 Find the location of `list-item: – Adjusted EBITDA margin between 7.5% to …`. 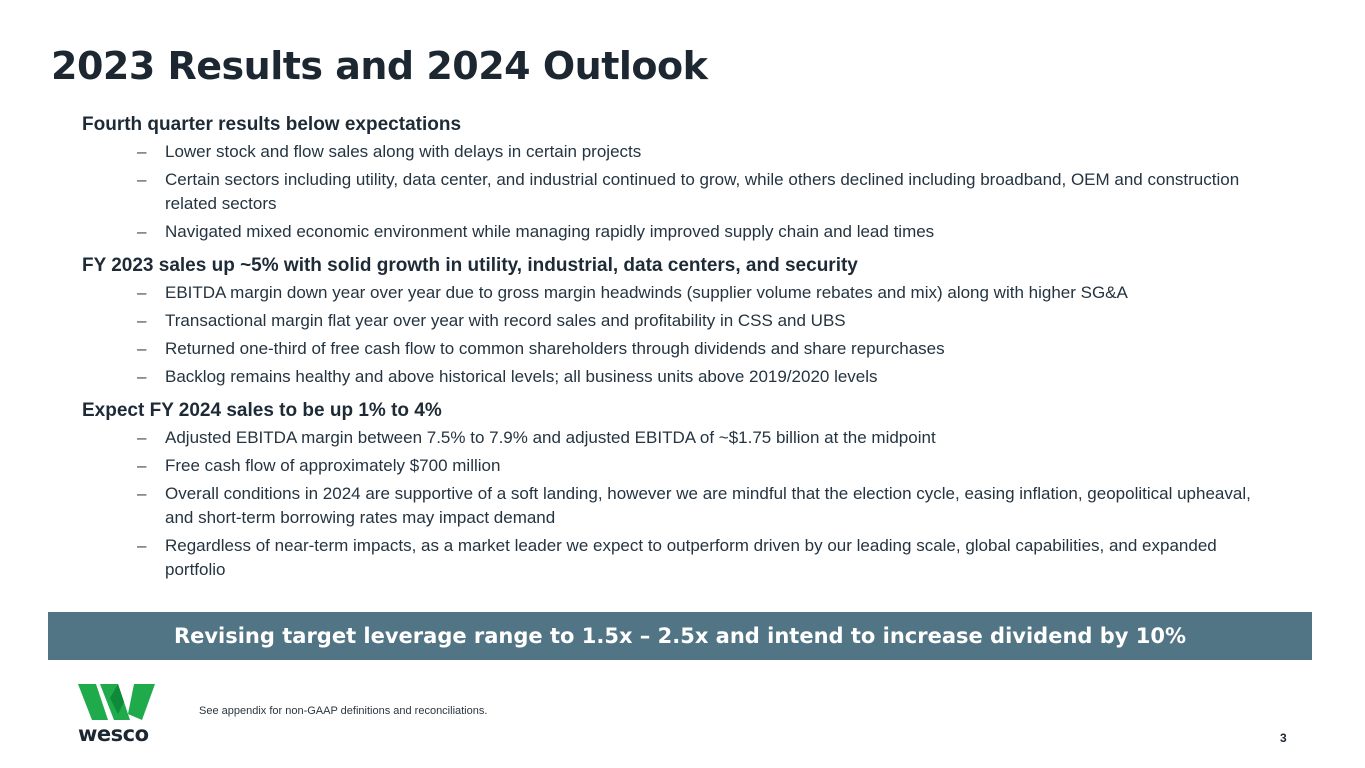

list-item: – Adjusted EBITDA margin between 7.5% to … is located at coordinates (677, 438).